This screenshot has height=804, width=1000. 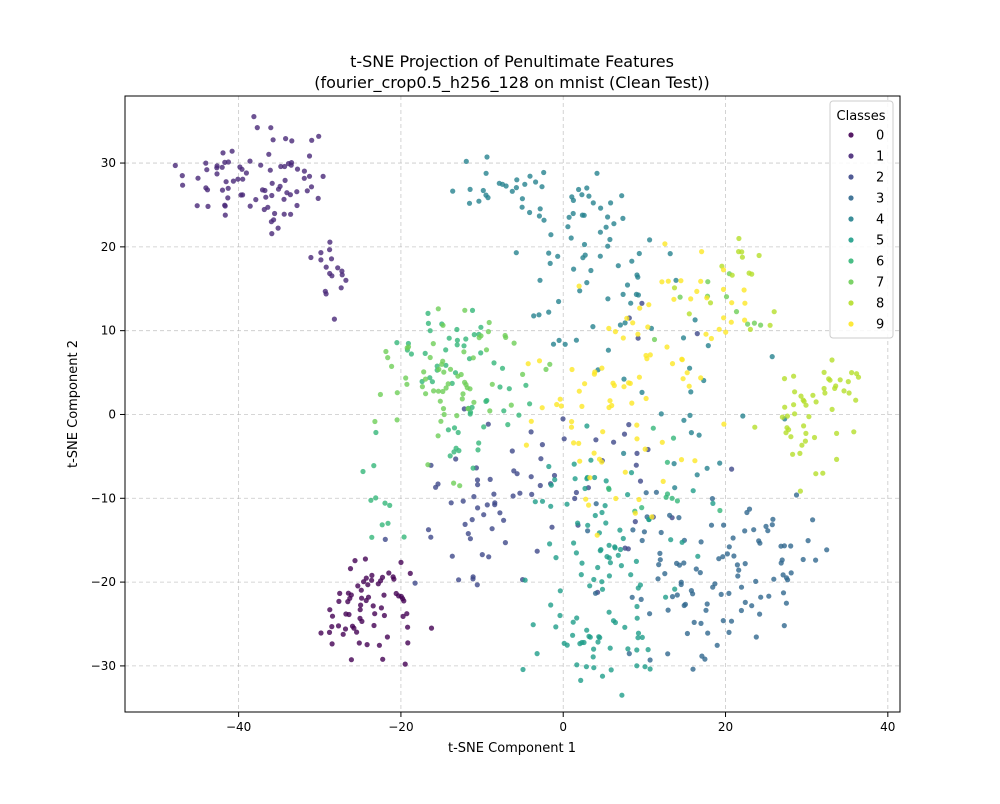 I want to click on legend-item-8: 8, so click(x=866, y=304).